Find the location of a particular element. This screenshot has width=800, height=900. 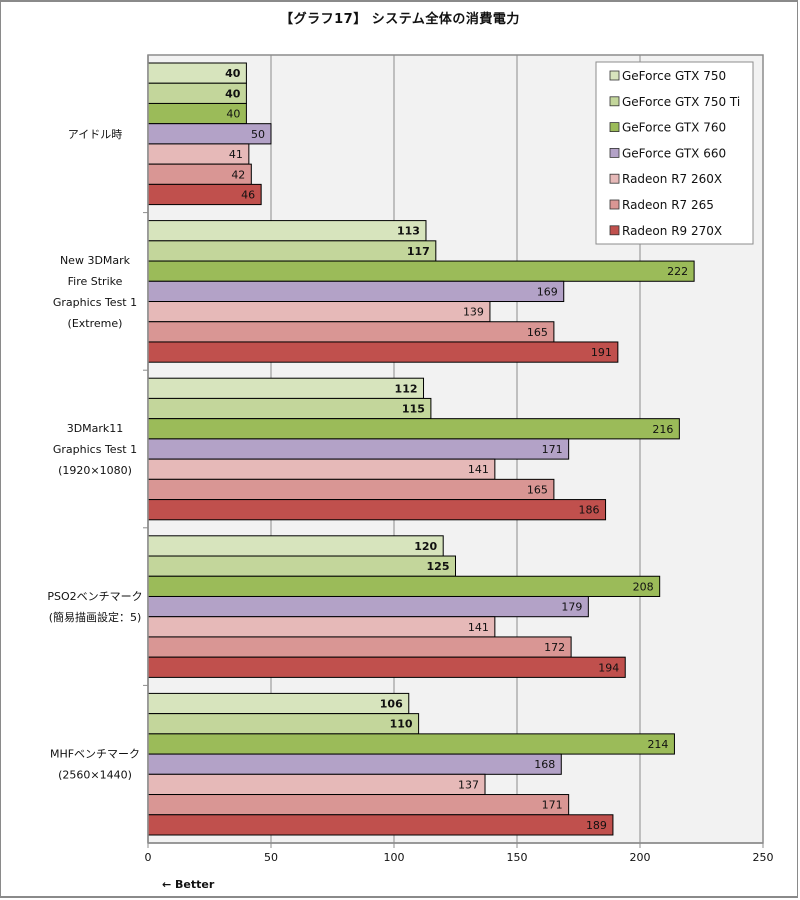

category-label: New 3DMark is located at coordinates (95, 260).